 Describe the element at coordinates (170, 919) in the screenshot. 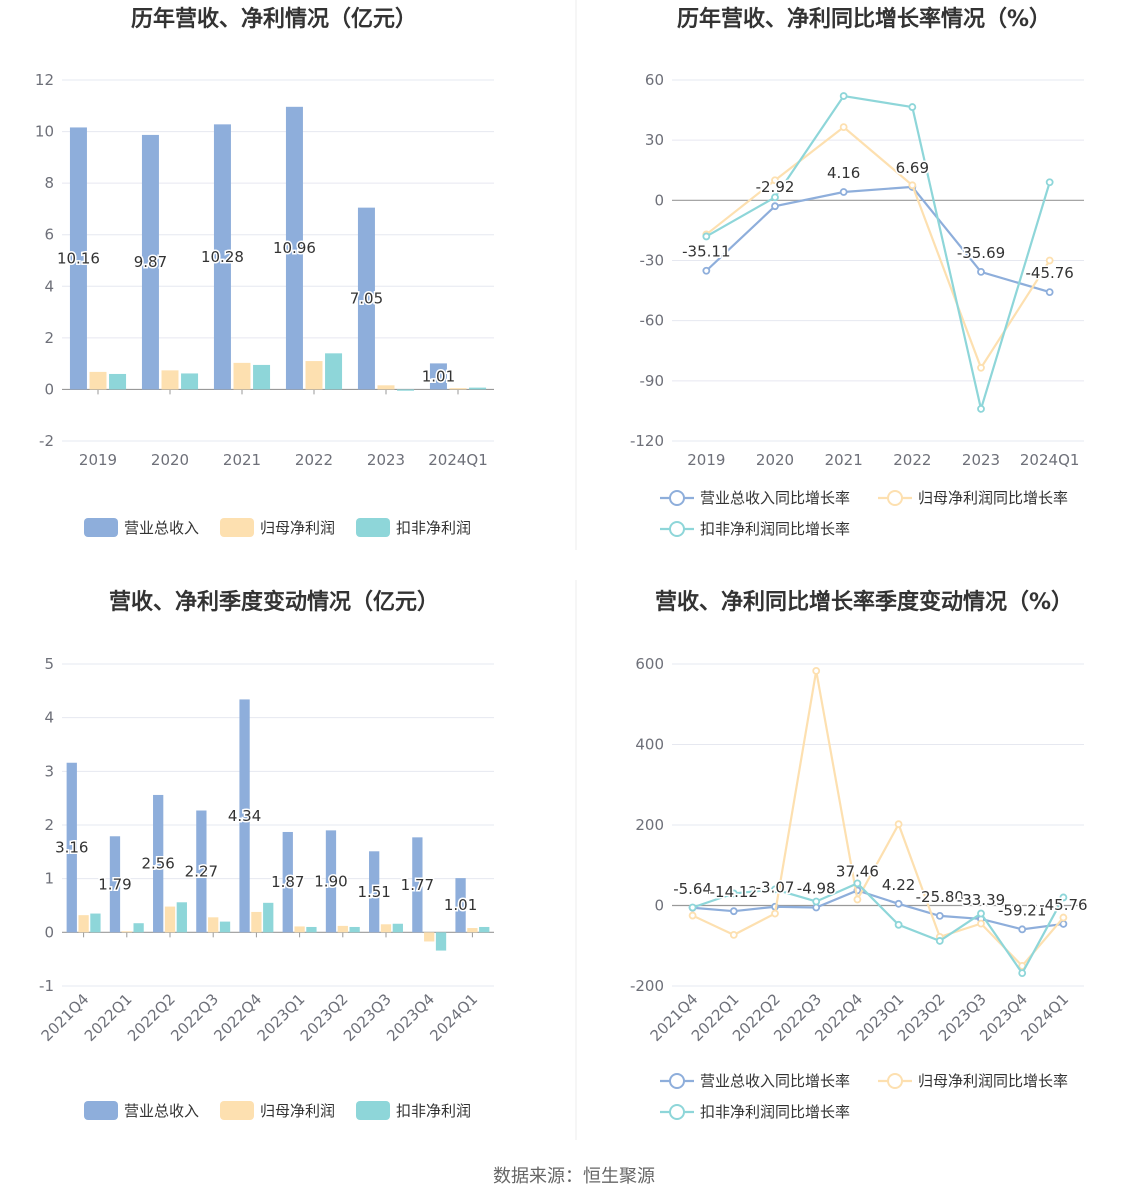

I see `bar-1-2022Q2` at that location.